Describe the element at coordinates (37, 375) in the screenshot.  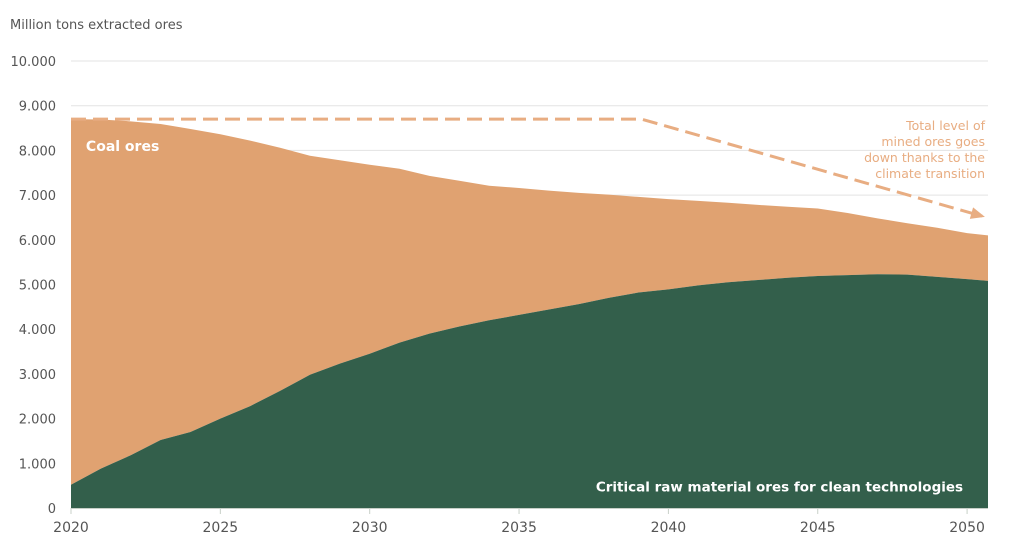
I see `y-tick-label: 3.000` at that location.